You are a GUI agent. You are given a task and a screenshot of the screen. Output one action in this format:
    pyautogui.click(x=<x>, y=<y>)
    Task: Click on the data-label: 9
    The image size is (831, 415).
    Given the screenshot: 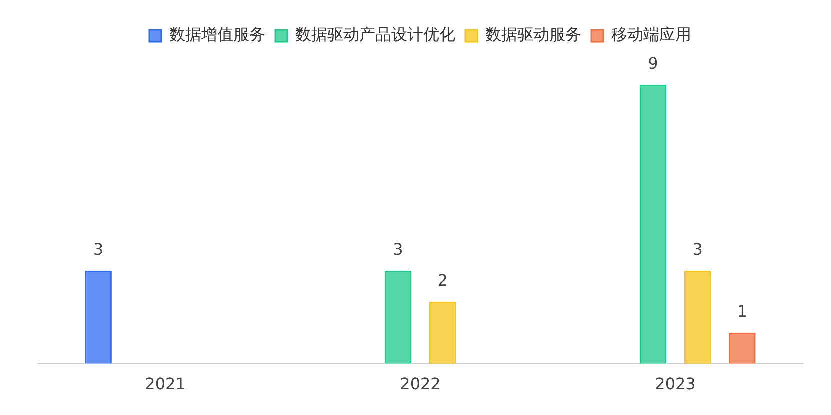 What is the action you would take?
    pyautogui.click(x=653, y=64)
    